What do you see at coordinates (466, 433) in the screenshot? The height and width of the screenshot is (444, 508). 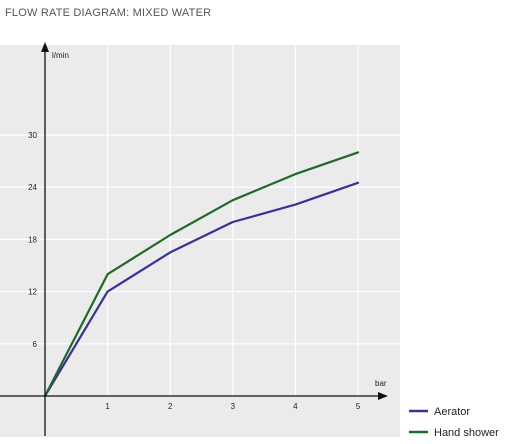 I see `legend-label: Hand shower` at bounding box center [466, 433].